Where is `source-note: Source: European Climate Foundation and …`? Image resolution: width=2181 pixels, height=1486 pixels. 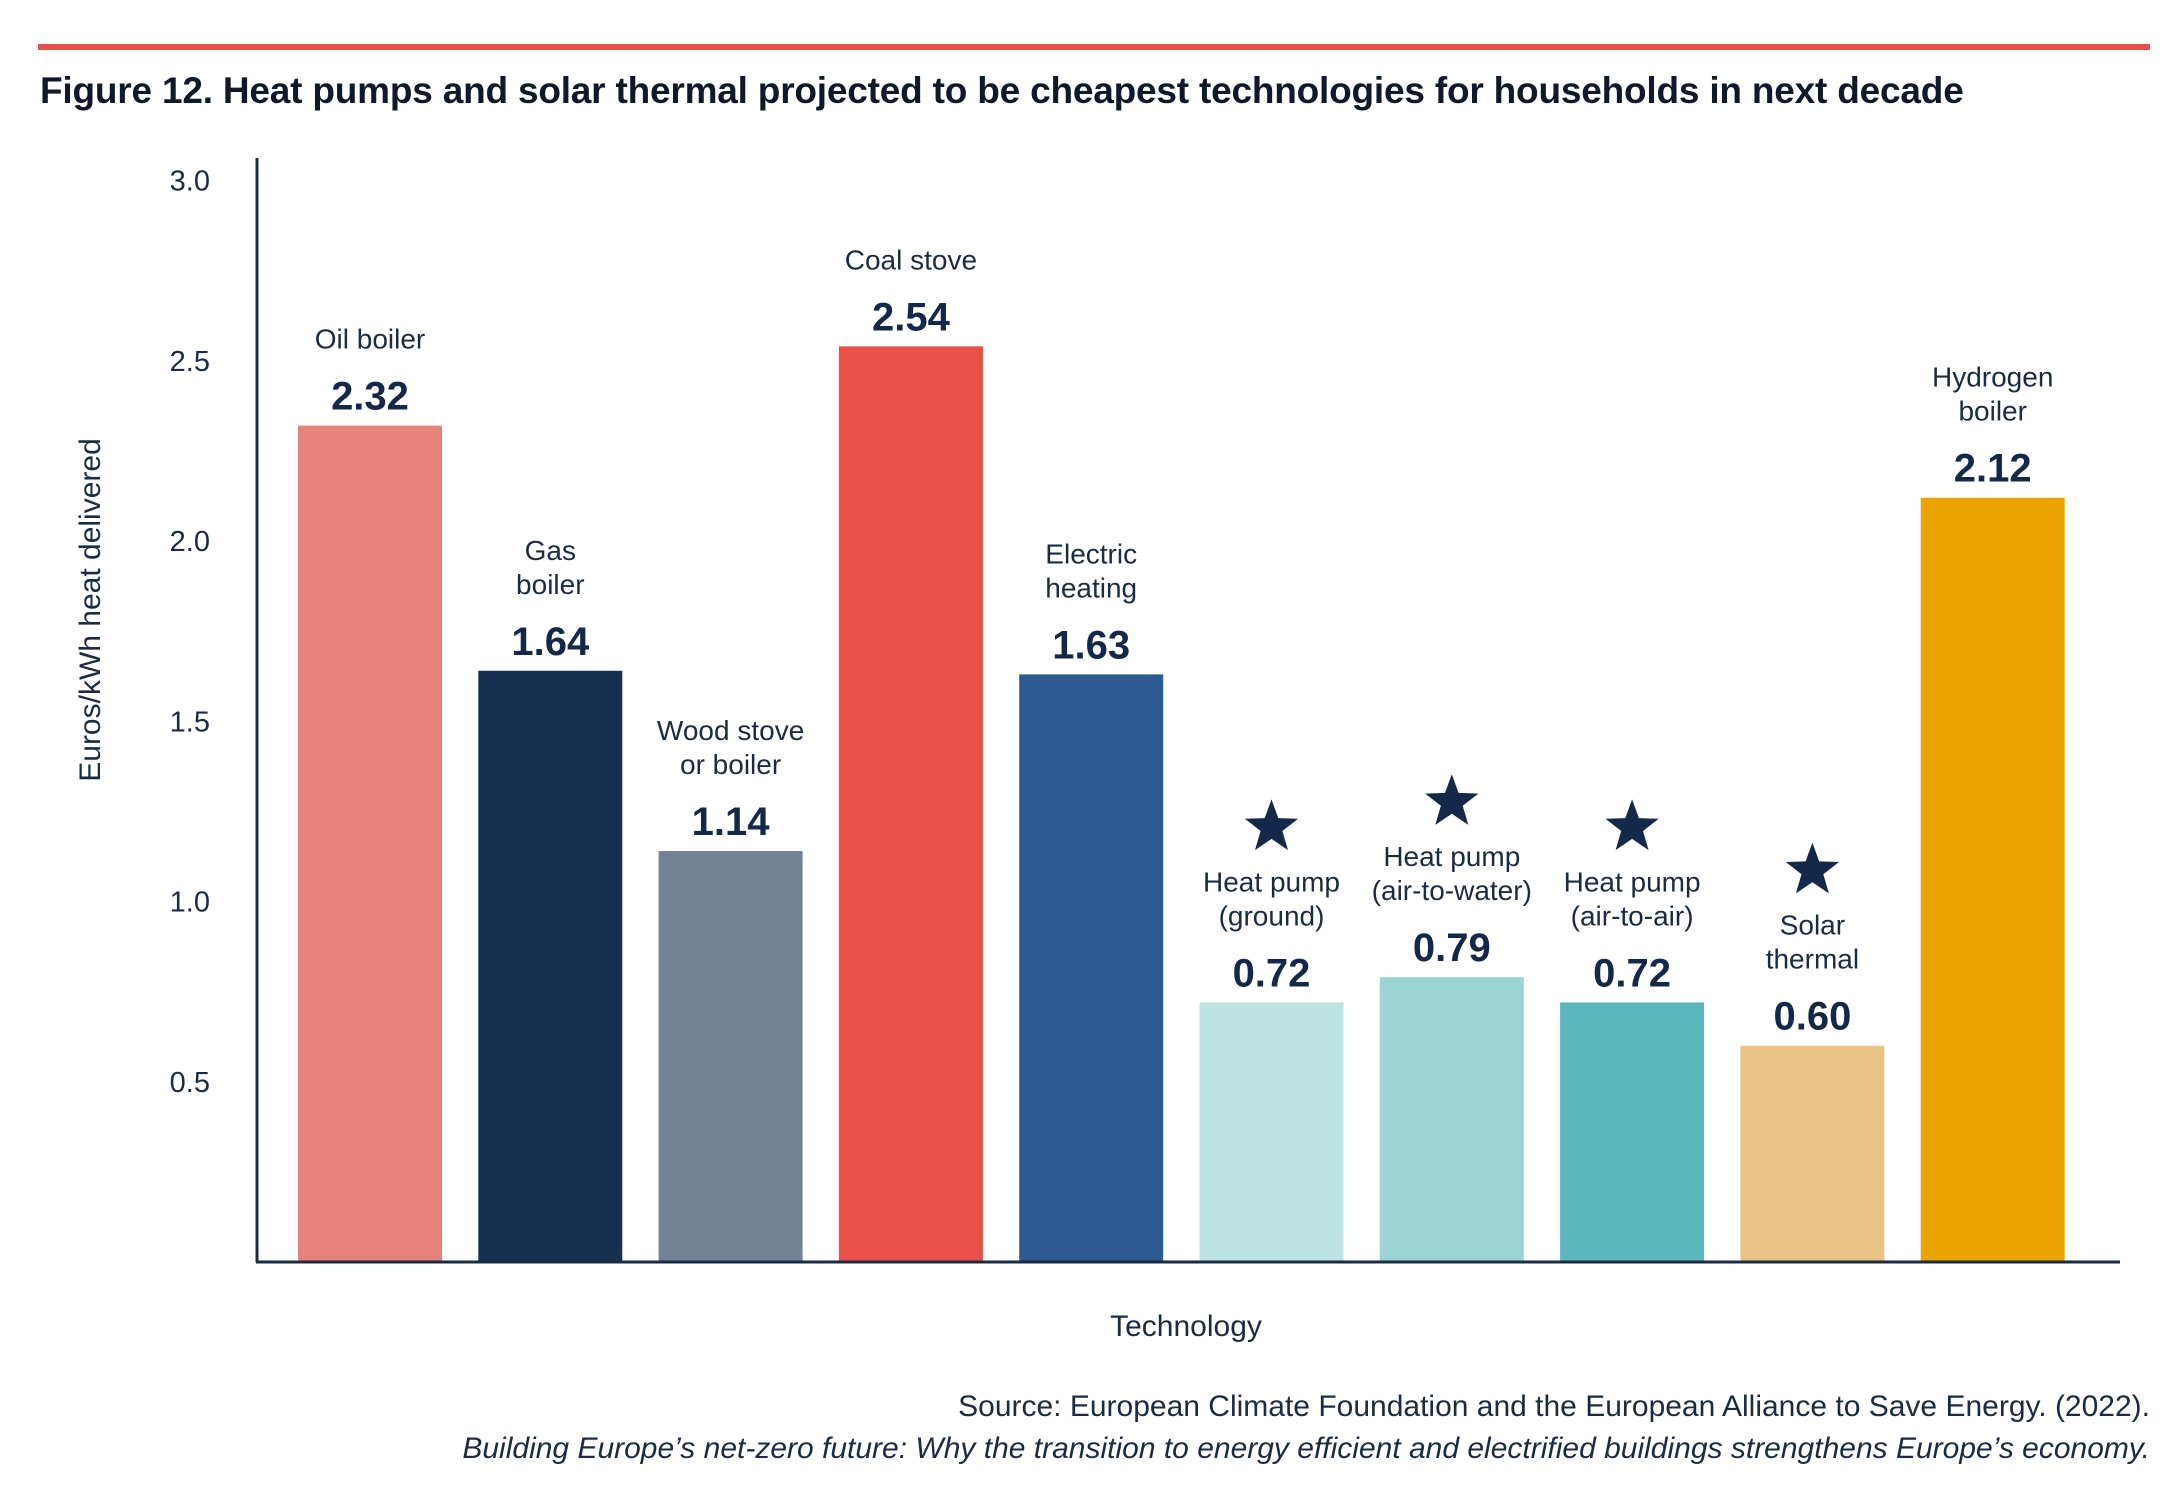
source-note: Source: European Climate Foundation and … is located at coordinates (1306, 1428).